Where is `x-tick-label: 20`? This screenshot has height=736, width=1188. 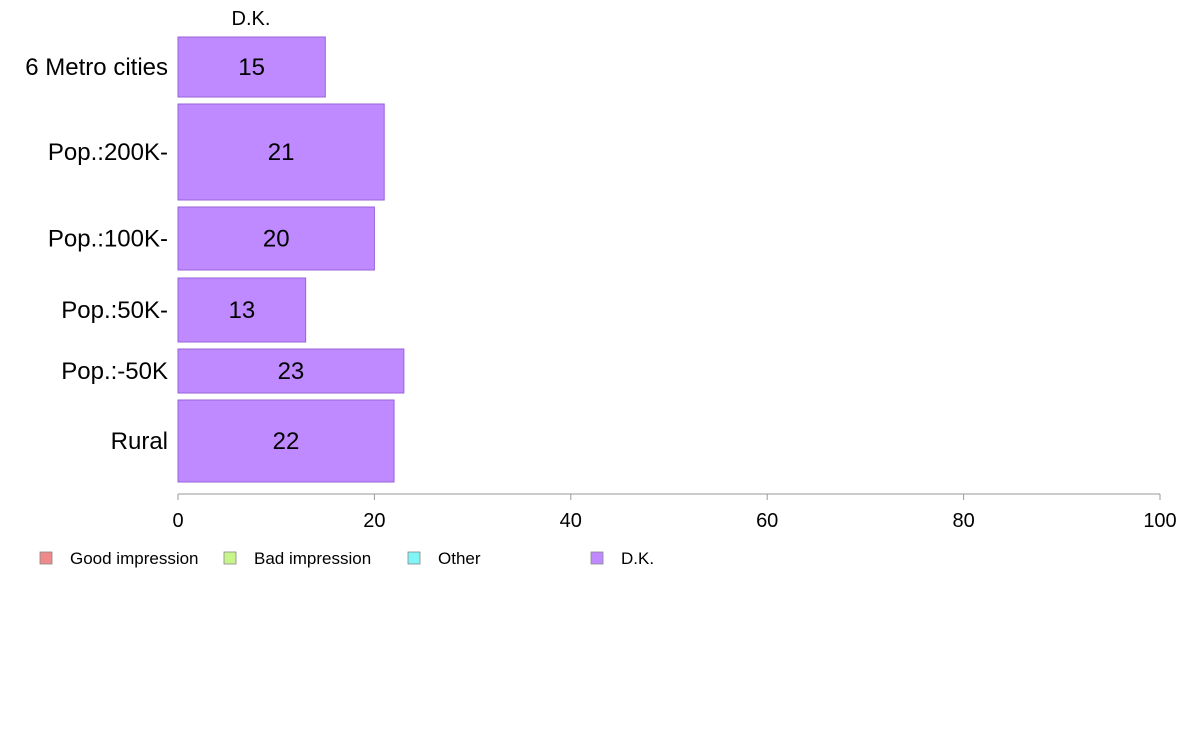 x-tick-label: 20 is located at coordinates (374, 521).